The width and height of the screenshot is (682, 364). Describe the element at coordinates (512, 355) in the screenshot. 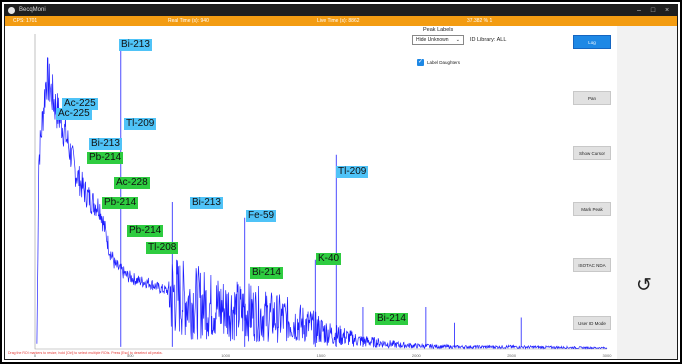

I see `x-tick-label: 2500` at that location.